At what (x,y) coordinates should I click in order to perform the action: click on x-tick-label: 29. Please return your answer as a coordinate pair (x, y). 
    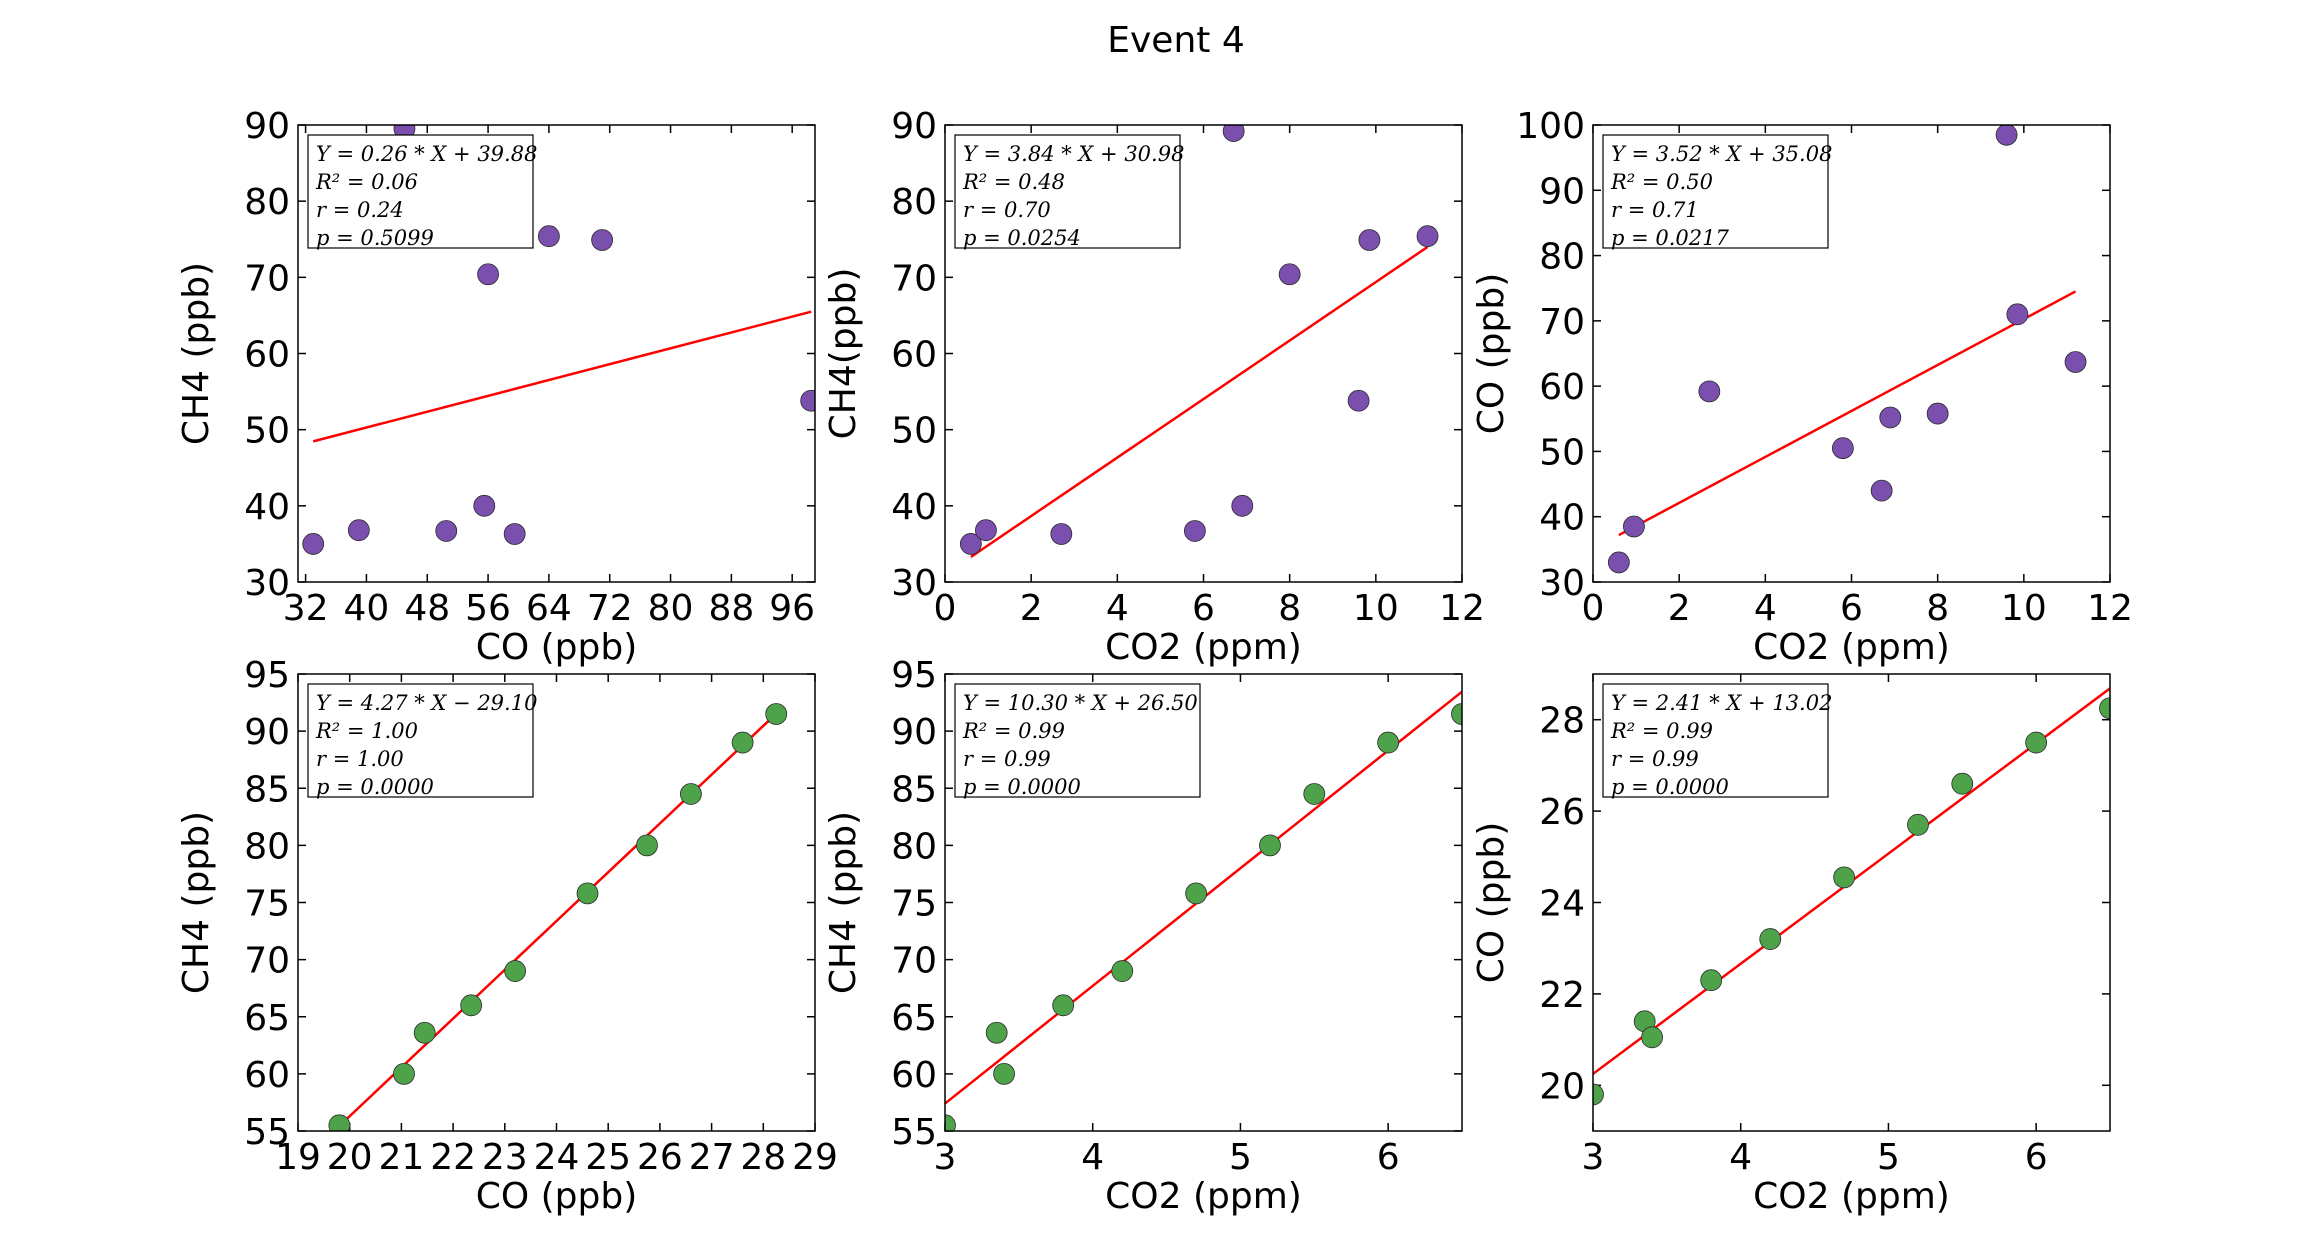
    Looking at the image, I should click on (815, 1157).